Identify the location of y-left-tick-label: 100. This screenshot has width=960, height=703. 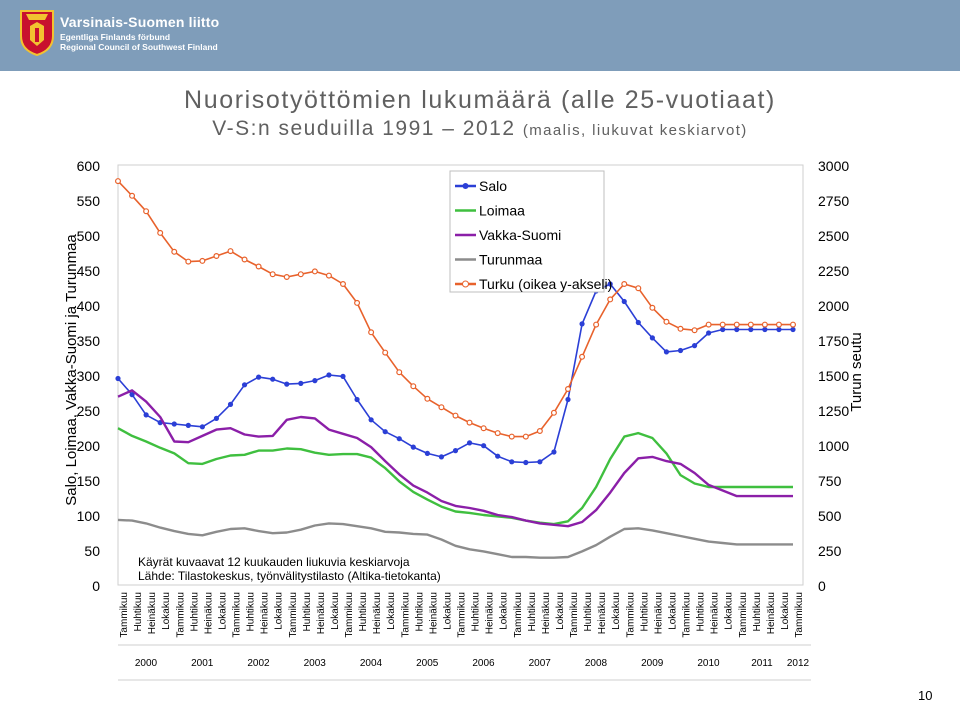
(89, 516).